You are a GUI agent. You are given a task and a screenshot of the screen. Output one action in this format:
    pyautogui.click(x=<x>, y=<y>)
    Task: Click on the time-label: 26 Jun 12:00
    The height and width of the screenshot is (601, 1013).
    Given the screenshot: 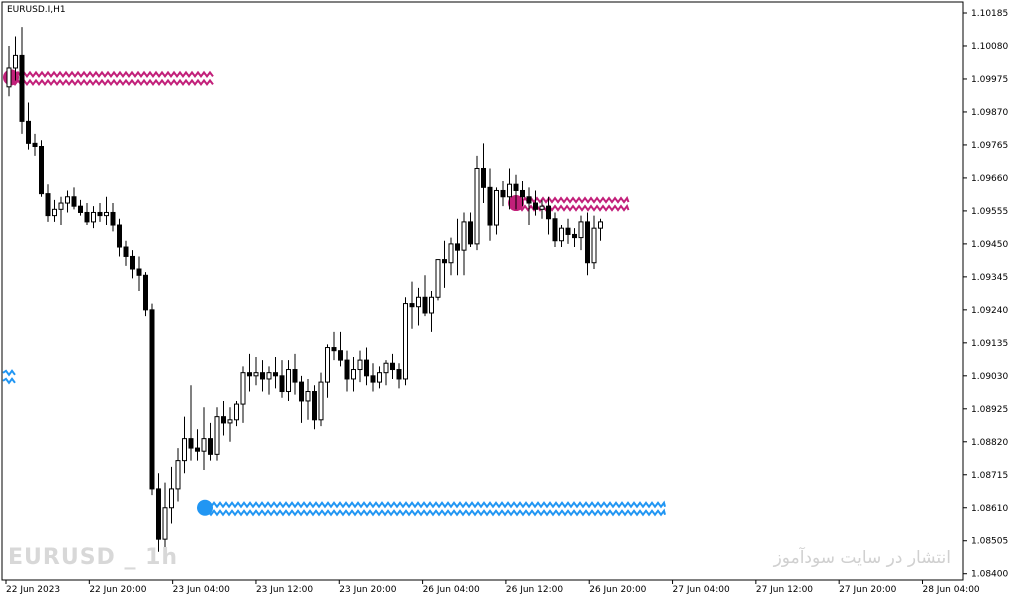 What is the action you would take?
    pyautogui.click(x=534, y=590)
    